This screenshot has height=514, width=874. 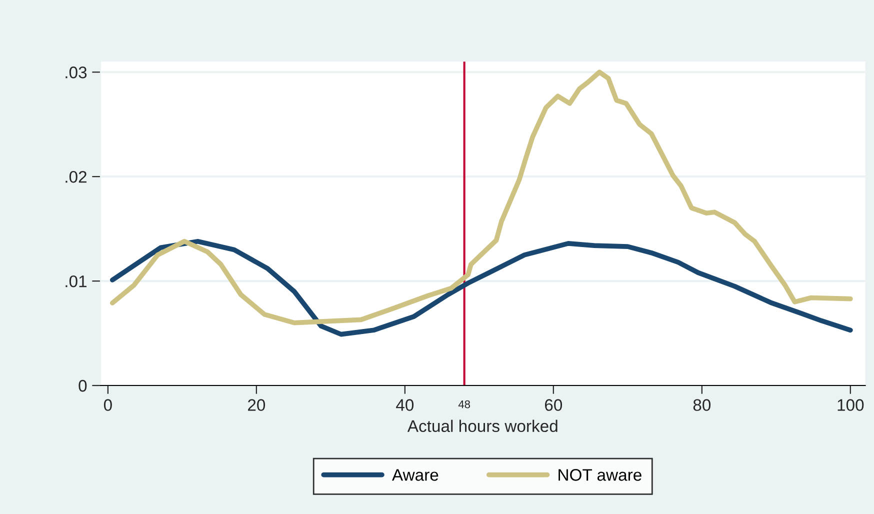 What do you see at coordinates (482, 426) in the screenshot?
I see `x-axis-title: Actual hours worked` at bounding box center [482, 426].